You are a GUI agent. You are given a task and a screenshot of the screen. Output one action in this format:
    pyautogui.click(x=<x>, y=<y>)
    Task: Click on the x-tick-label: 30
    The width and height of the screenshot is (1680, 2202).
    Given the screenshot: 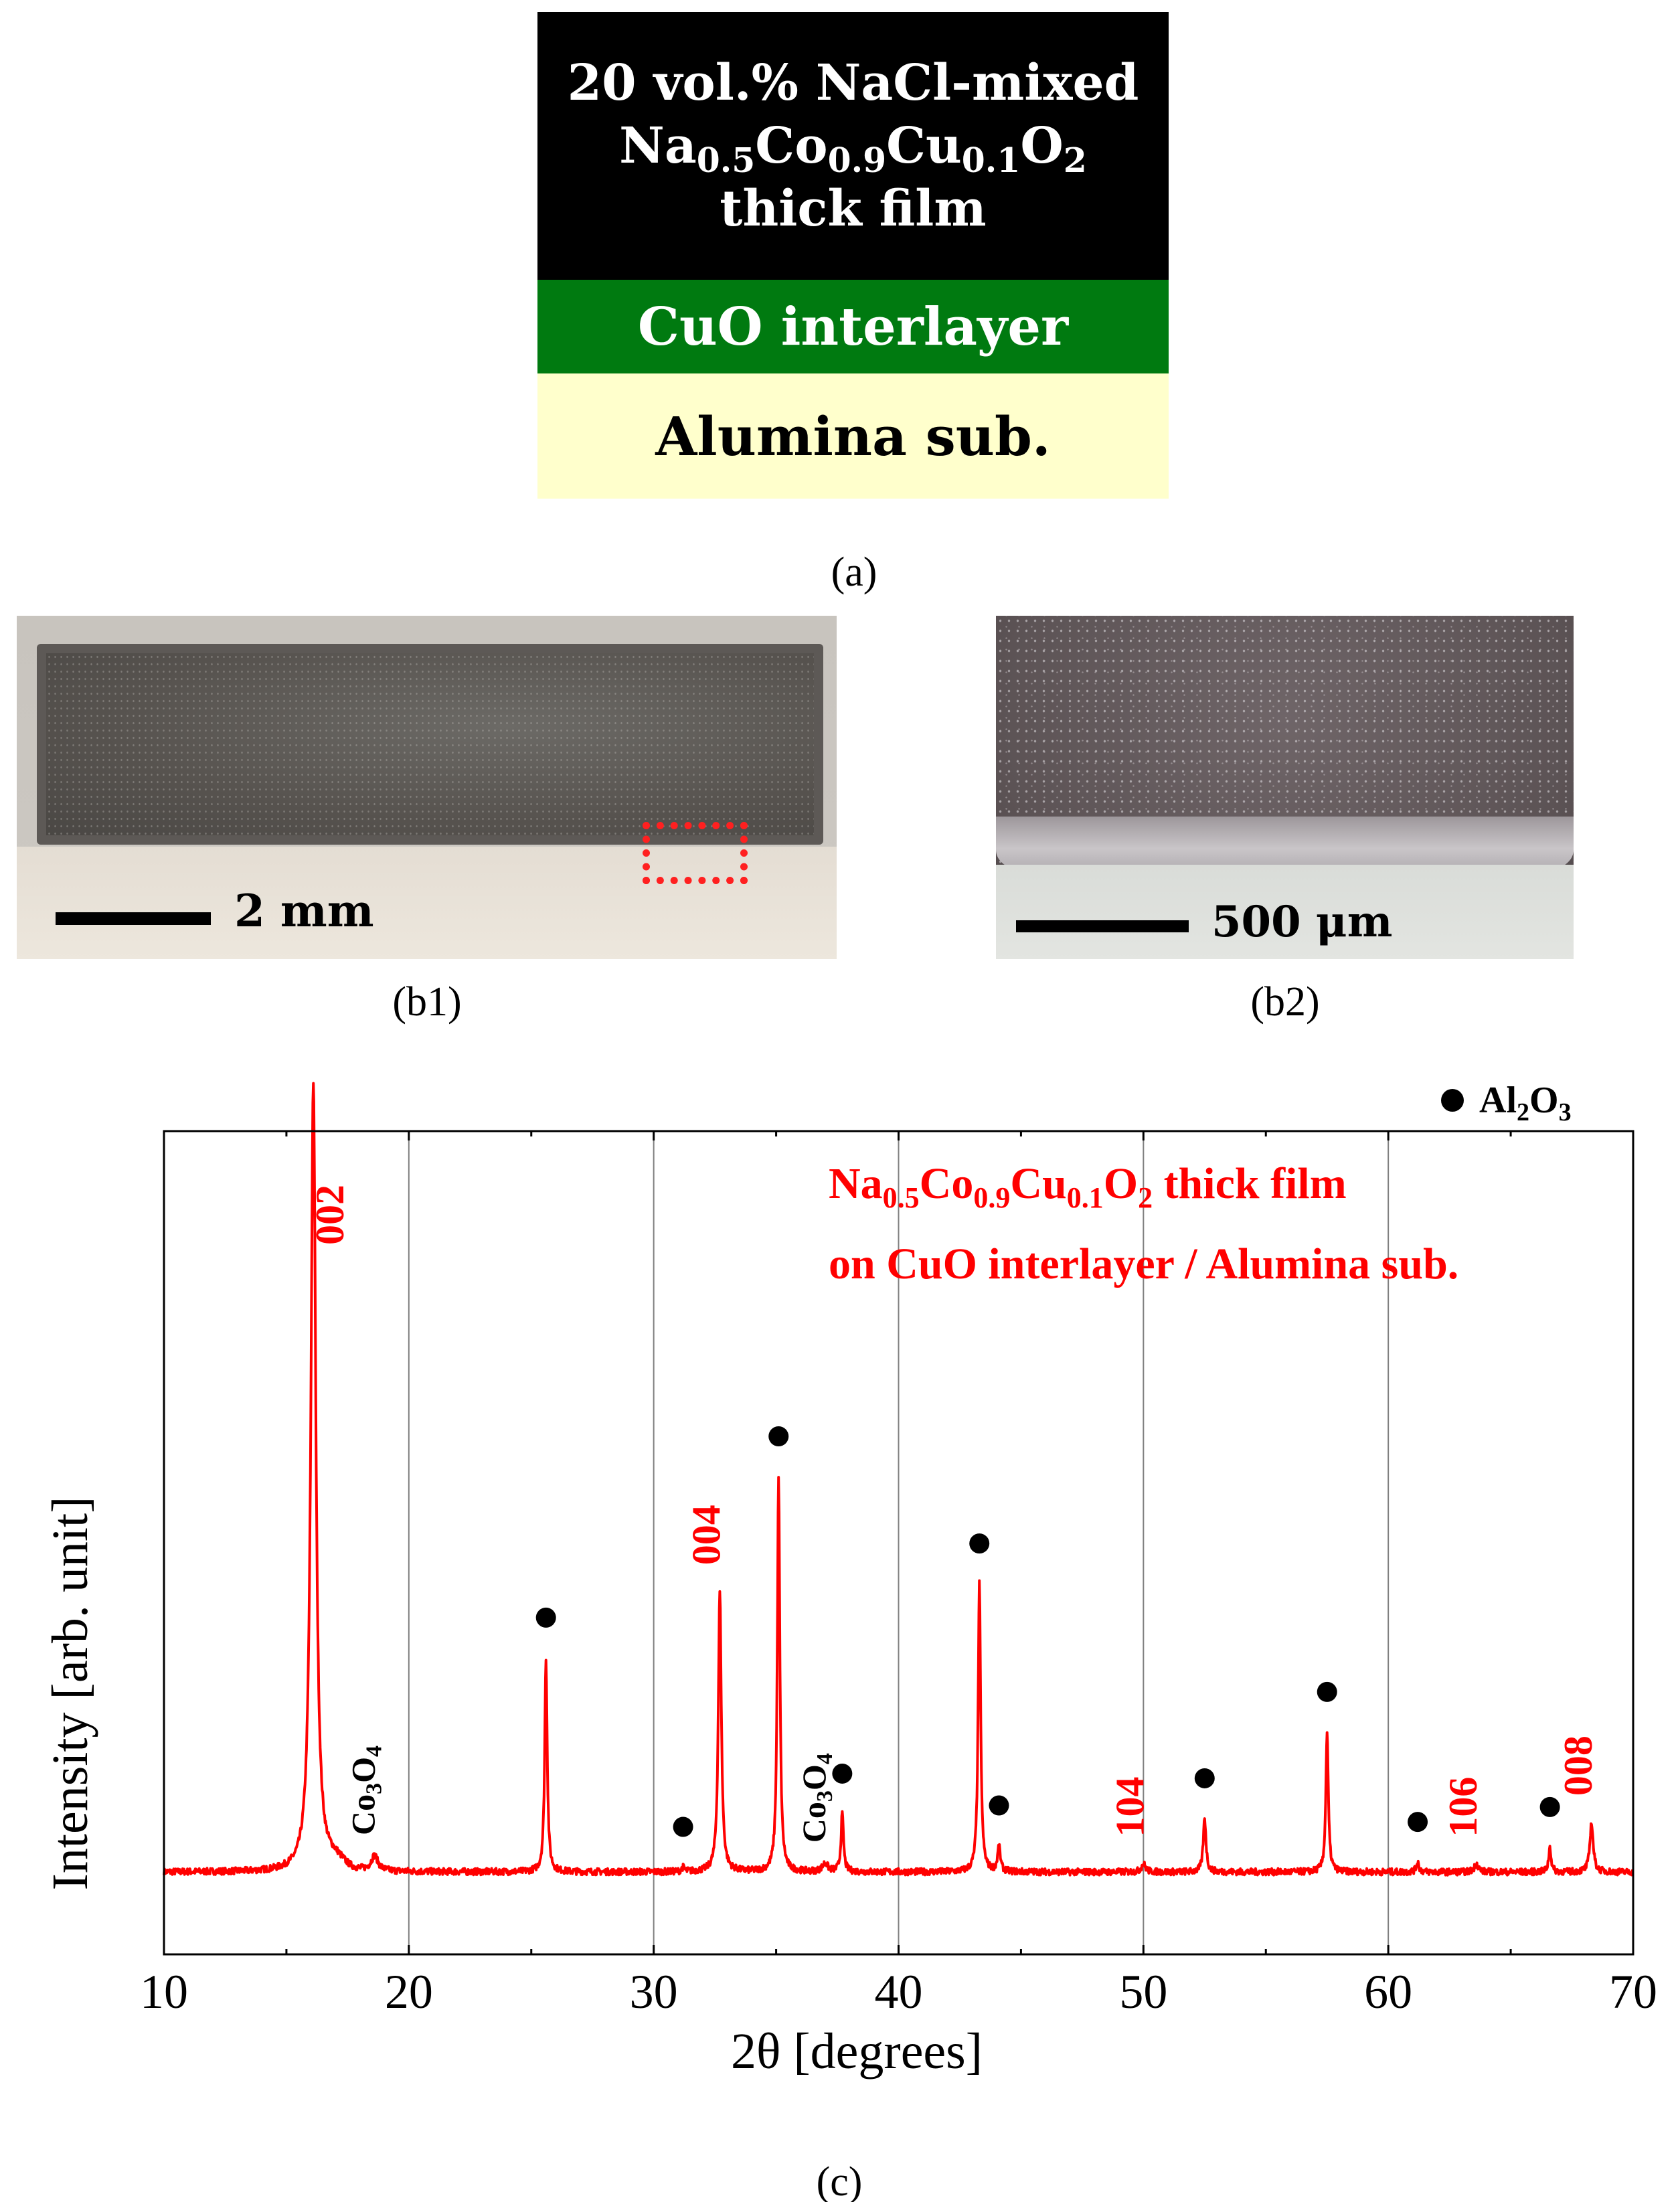 What is the action you would take?
    pyautogui.click(x=654, y=1992)
    